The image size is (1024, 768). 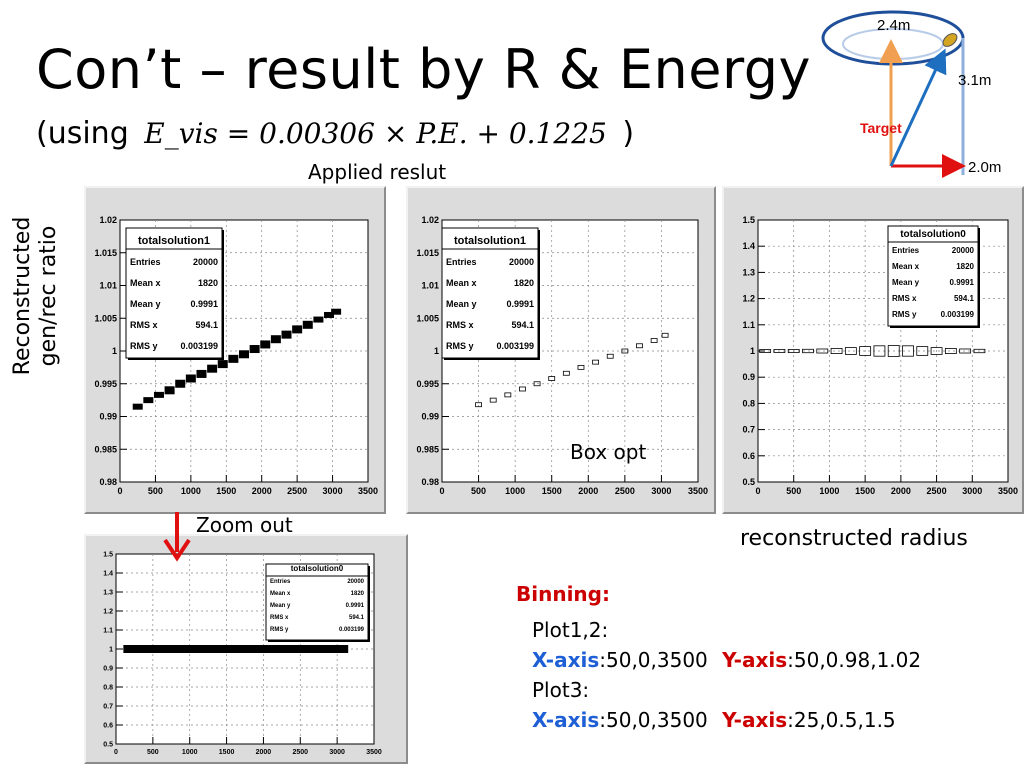 What do you see at coordinates (236, 649) in the screenshot?
I see `data-band` at bounding box center [236, 649].